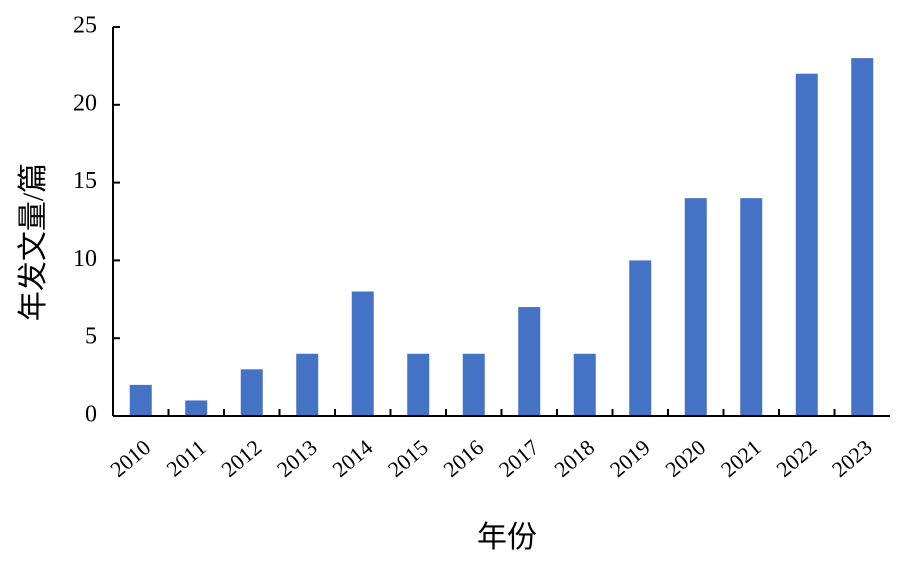 Image resolution: width=911 pixels, height=575 pixels. I want to click on y-tick-label: 5, so click(91, 337).